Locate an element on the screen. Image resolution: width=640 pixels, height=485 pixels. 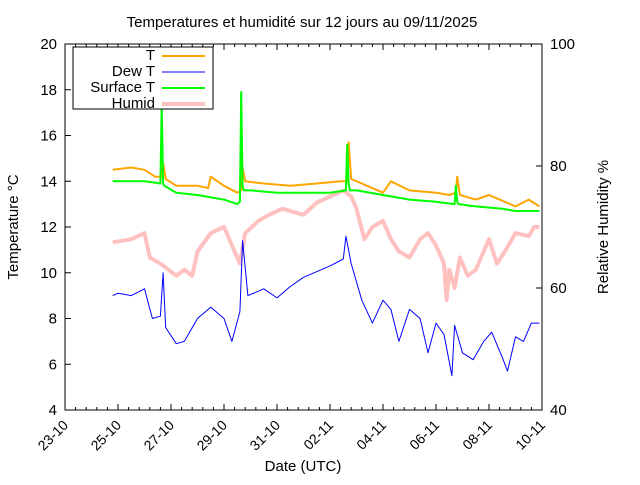
y-tick-label: 4 is located at coordinates (53, 410).